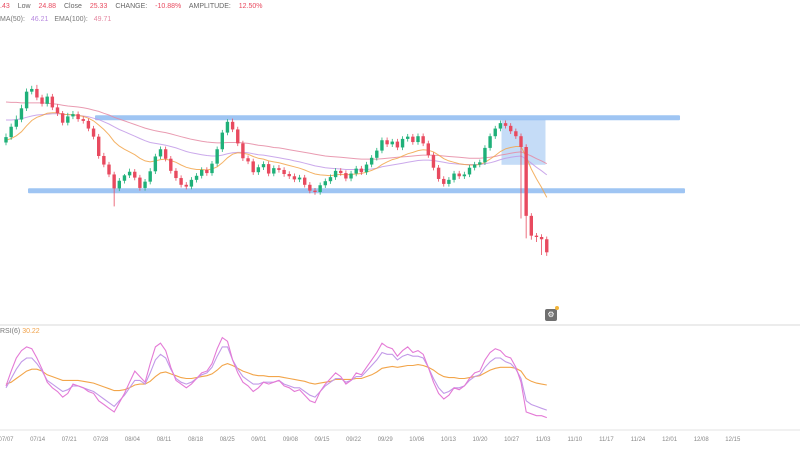 The width and height of the screenshot is (800, 450). What do you see at coordinates (228, 440) in the screenshot?
I see `x-tick-label: 08/25` at bounding box center [228, 440].